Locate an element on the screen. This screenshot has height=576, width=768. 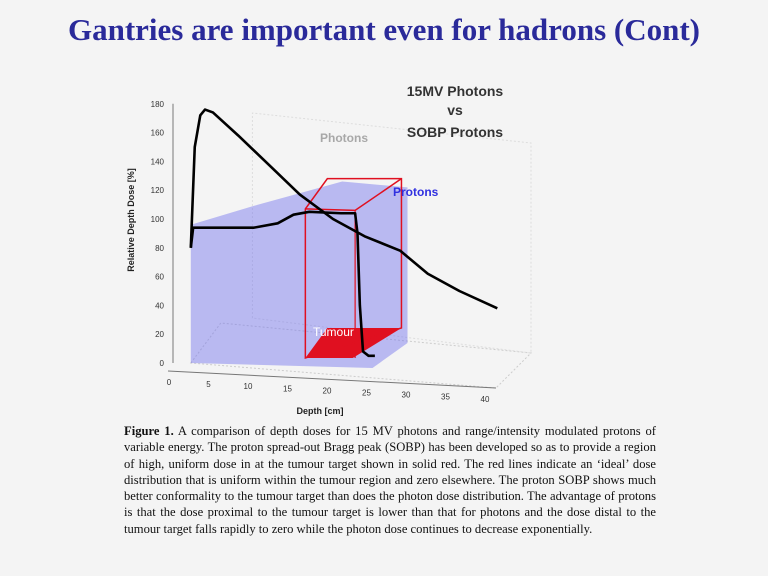
y-tick-label: 180 is located at coordinates (158, 104).